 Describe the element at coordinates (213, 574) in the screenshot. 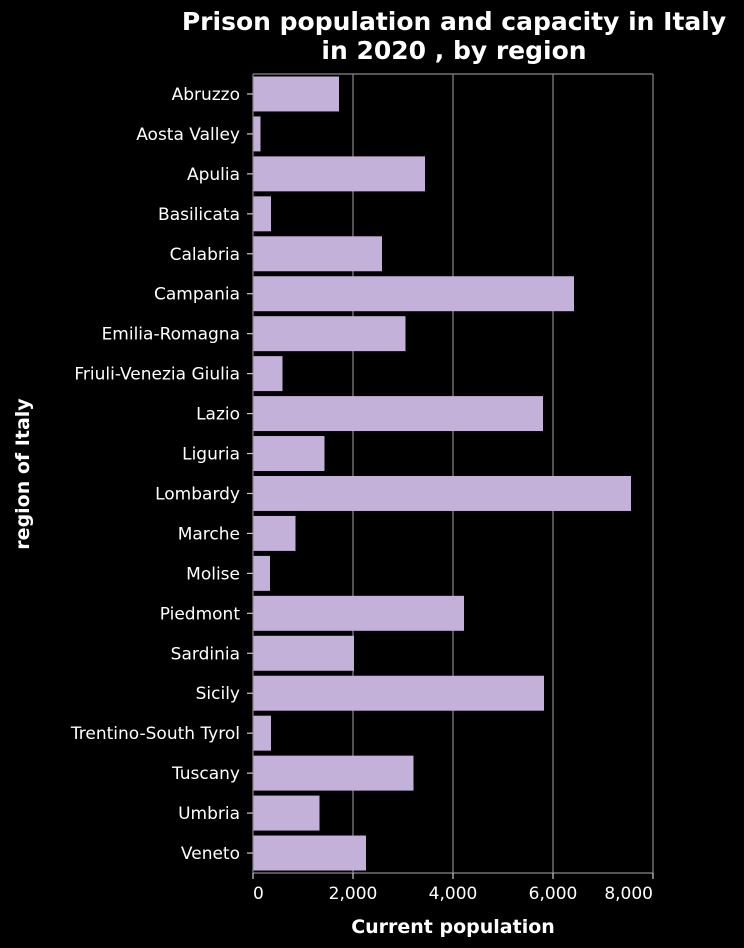

I see `y-tick-label: Molise` at that location.